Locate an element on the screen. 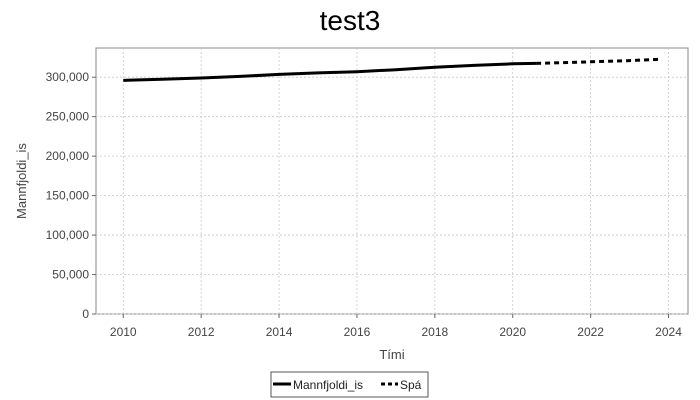  series-line-mannfjoldi is located at coordinates (330, 71).